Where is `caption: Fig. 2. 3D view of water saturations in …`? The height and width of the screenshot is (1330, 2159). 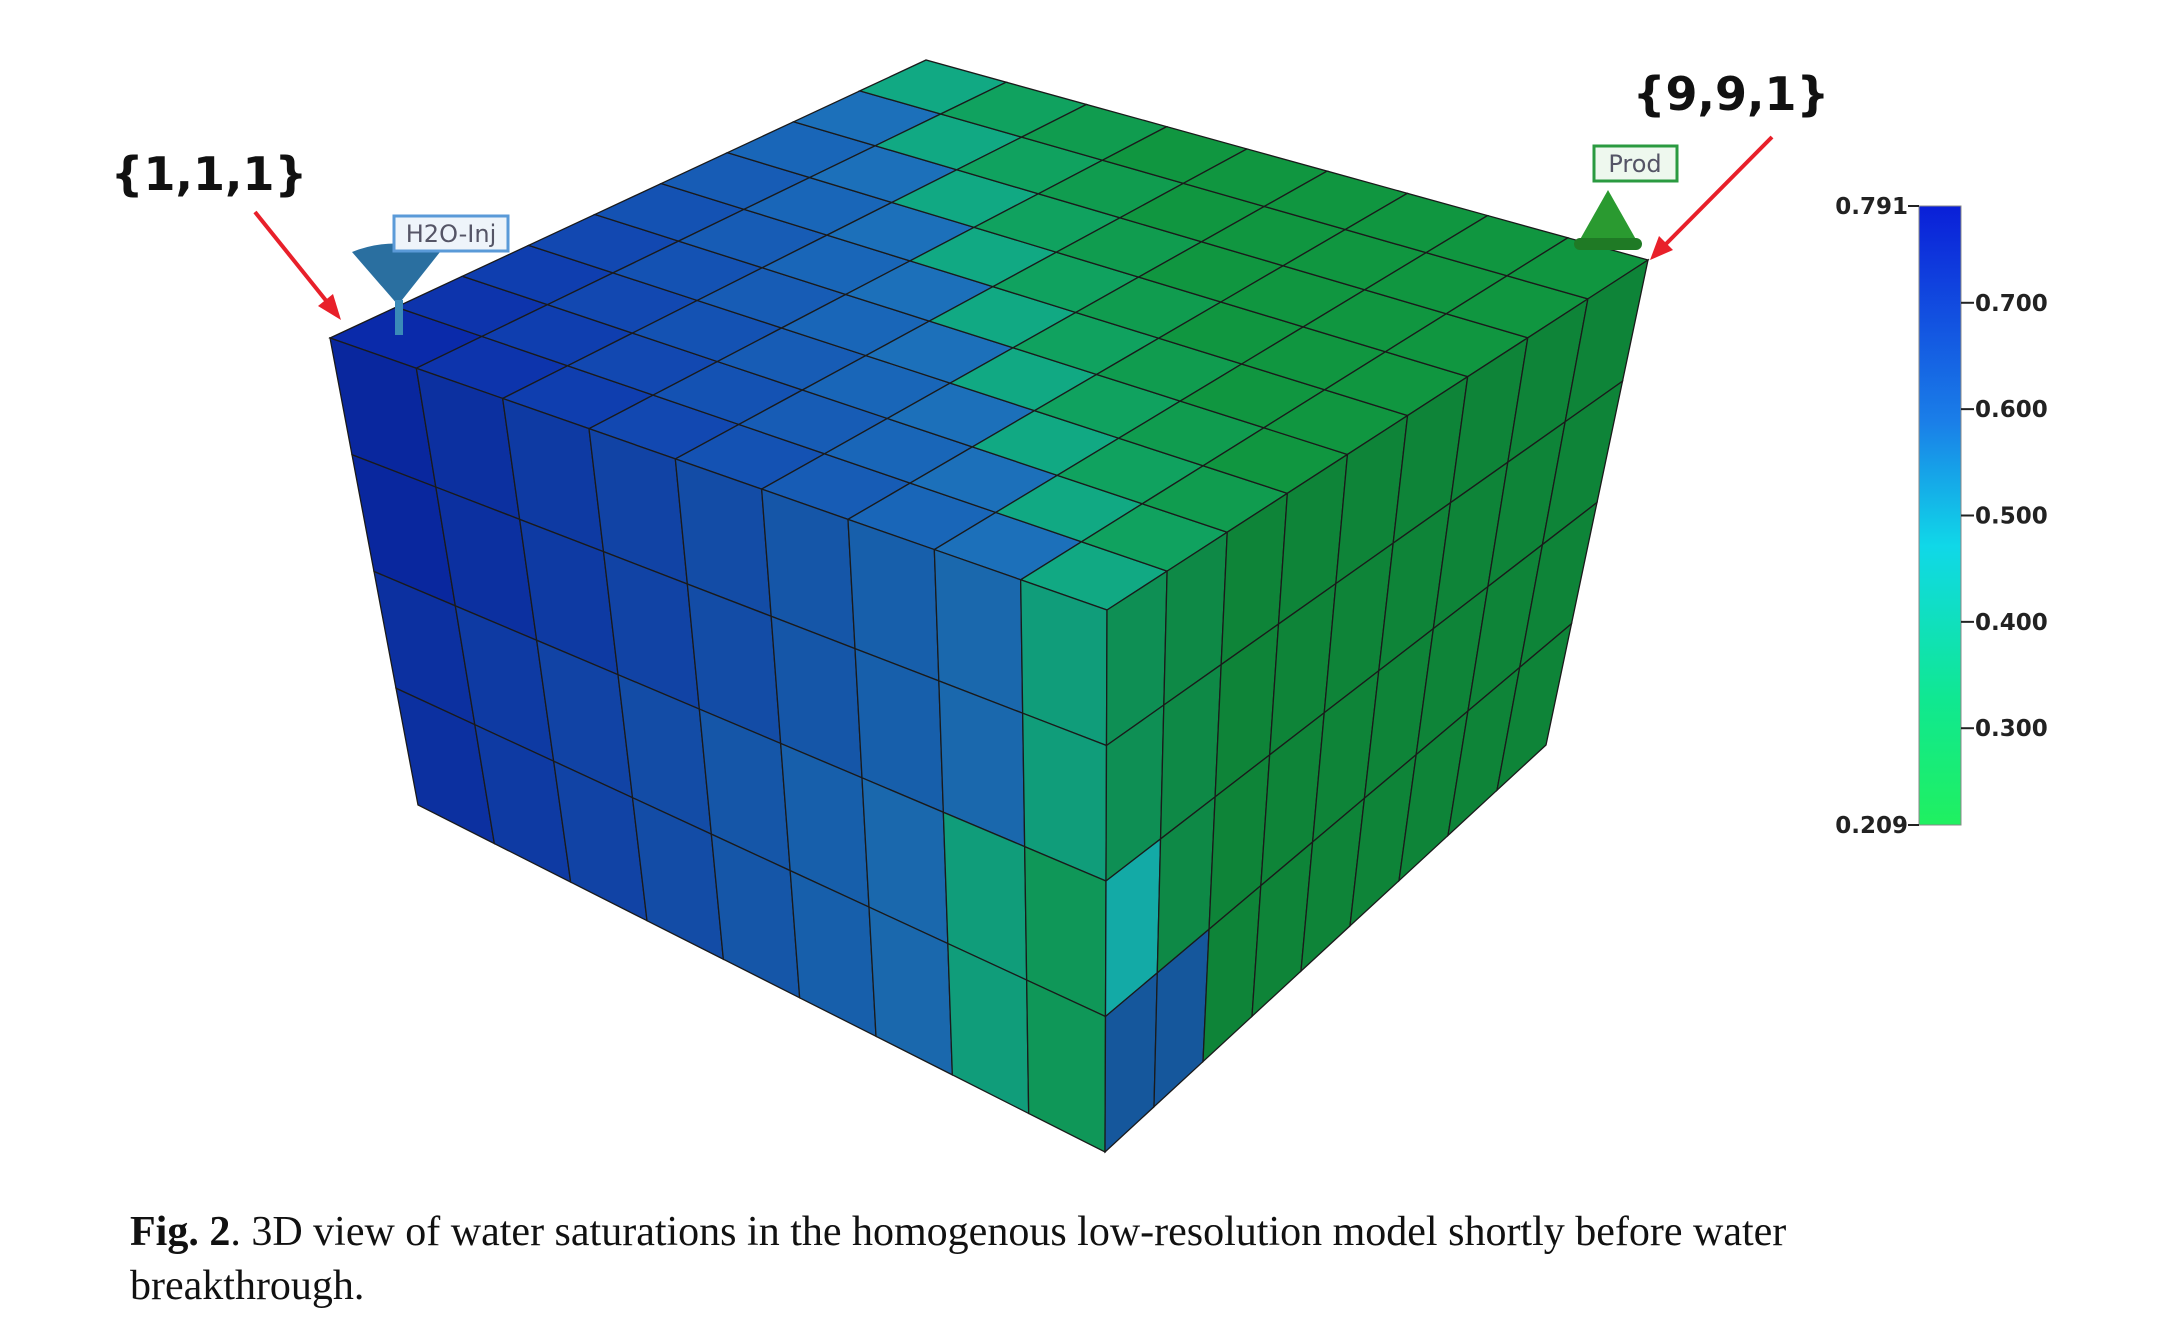
caption: Fig. 2. 3D view of water saturations in … is located at coordinates (1080, 1259).